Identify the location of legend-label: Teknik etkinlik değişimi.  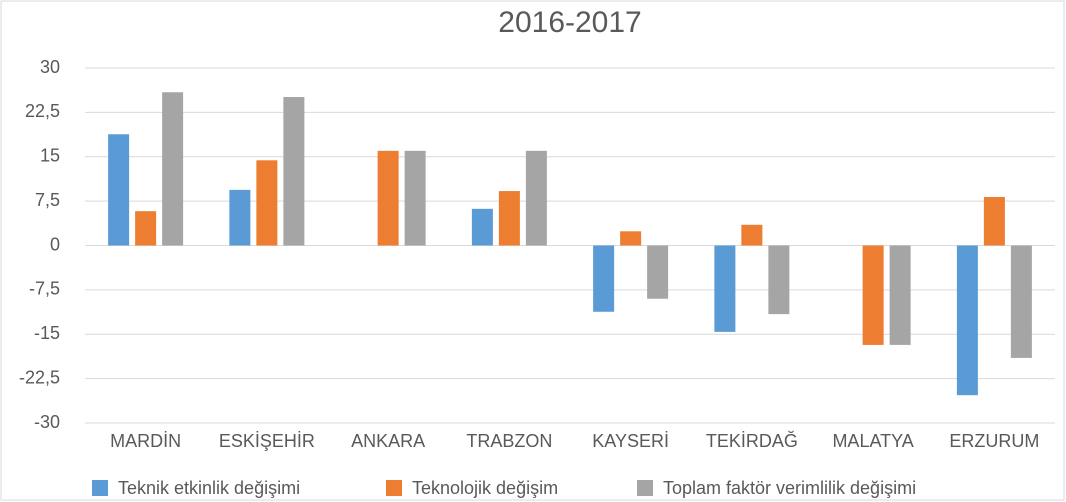
(209, 488).